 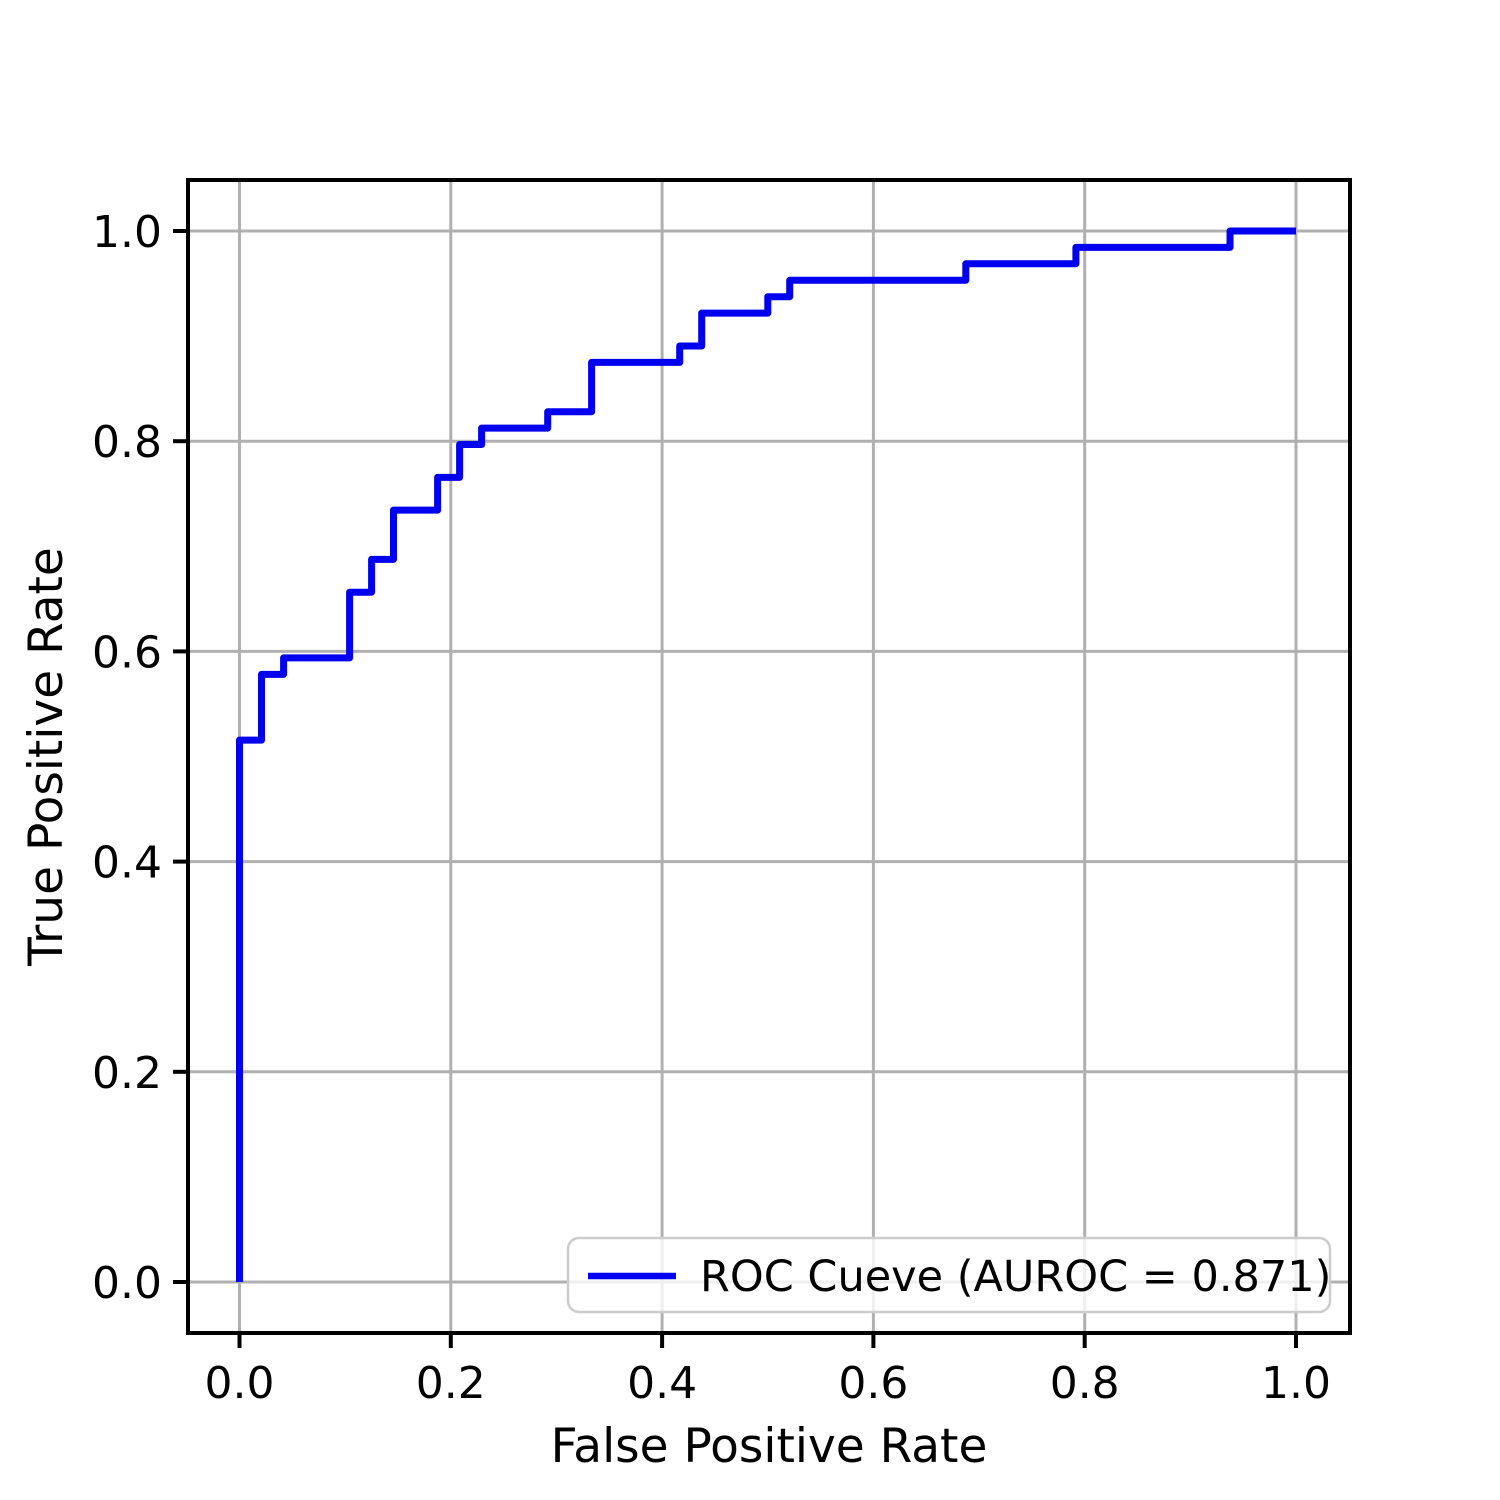 I want to click on y-tick-label: 0.6, so click(x=127, y=652).